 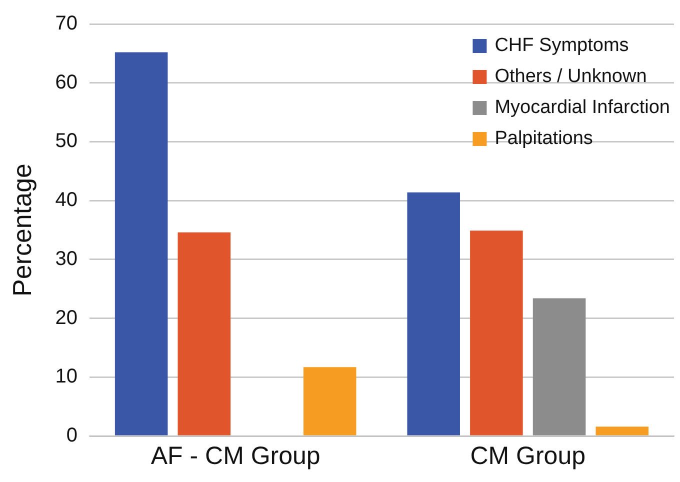 I want to click on y-tick-label: 30, so click(x=66, y=259).